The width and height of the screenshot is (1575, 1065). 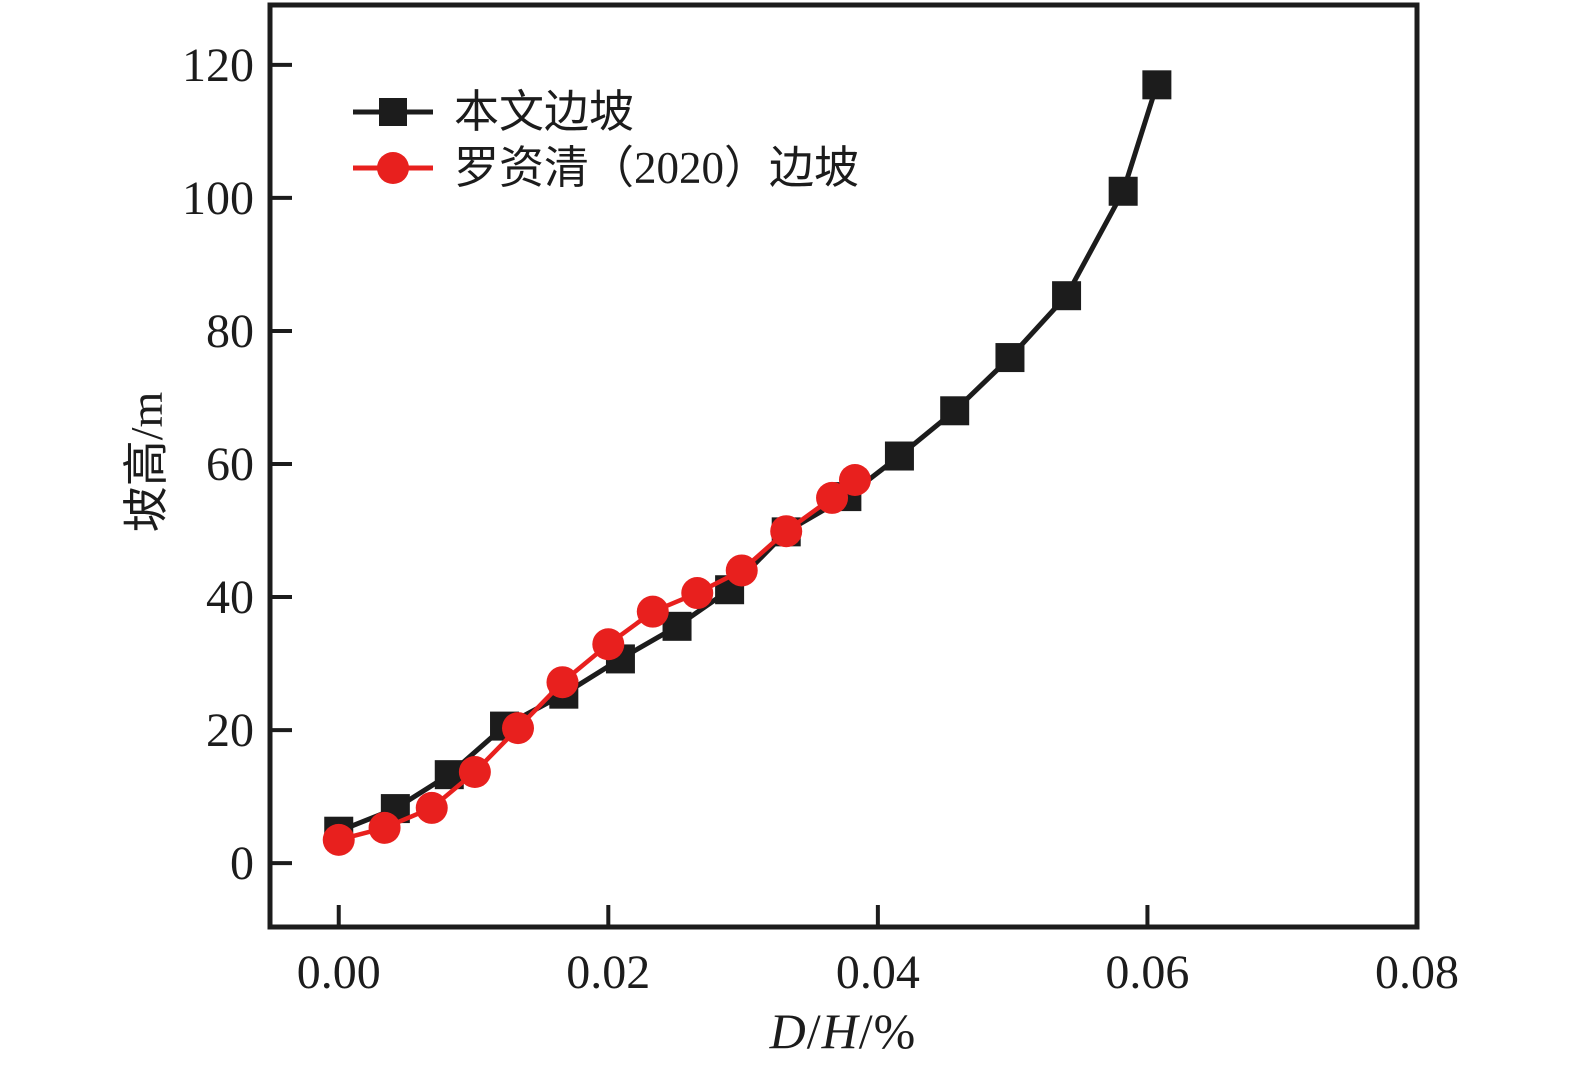 I want to click on legend-swatch-circle-icon, so click(x=393, y=168).